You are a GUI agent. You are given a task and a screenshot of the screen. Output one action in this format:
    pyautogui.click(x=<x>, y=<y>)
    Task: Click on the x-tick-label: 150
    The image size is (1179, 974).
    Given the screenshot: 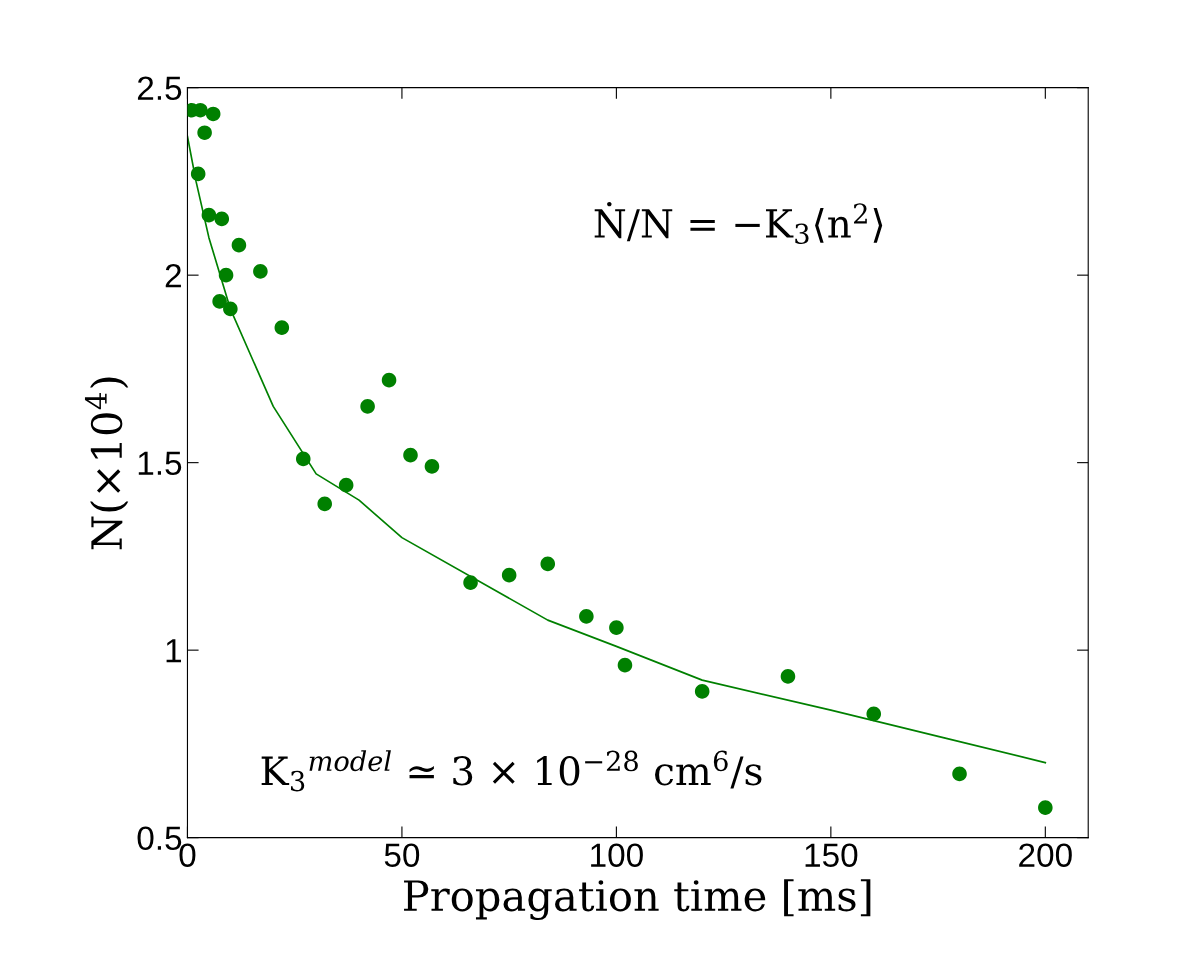 What is the action you would take?
    pyautogui.click(x=831, y=855)
    